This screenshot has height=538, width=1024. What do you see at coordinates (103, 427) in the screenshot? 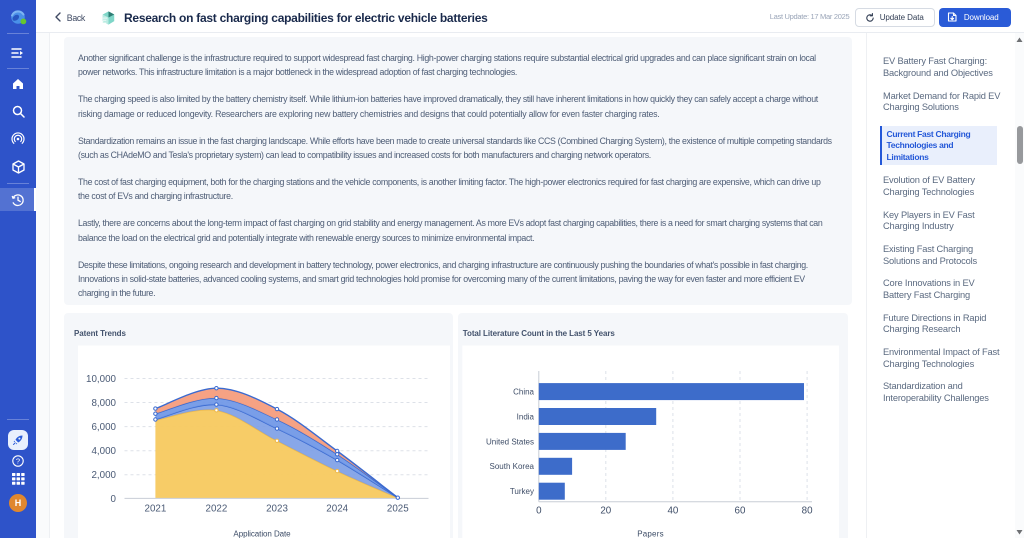
I see `svg-text: 6,000` at bounding box center [103, 427].